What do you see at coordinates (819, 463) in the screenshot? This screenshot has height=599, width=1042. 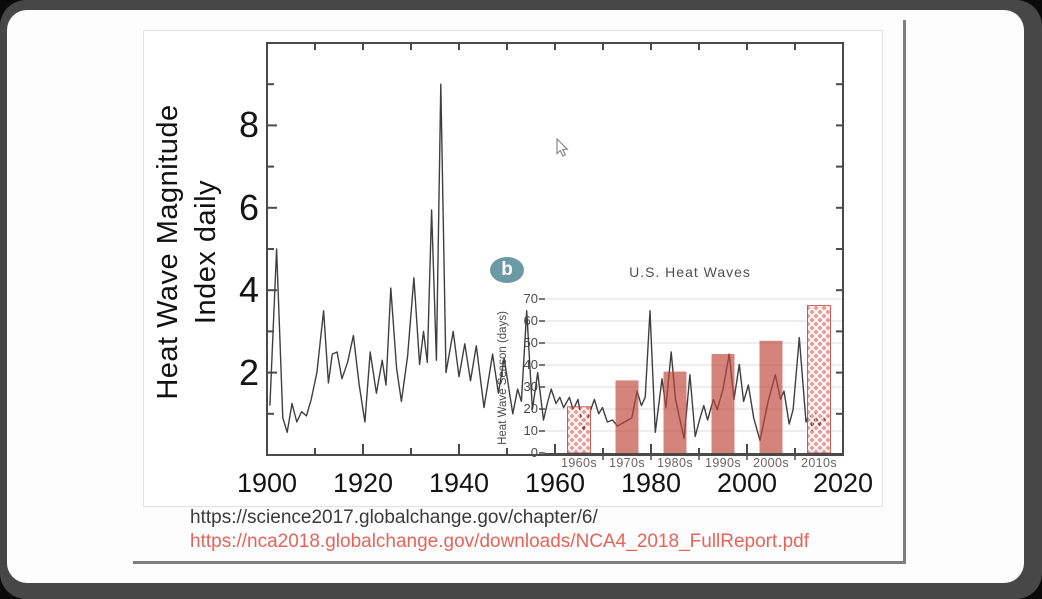 I see `inset-x-tick-label: 2010s` at bounding box center [819, 463].